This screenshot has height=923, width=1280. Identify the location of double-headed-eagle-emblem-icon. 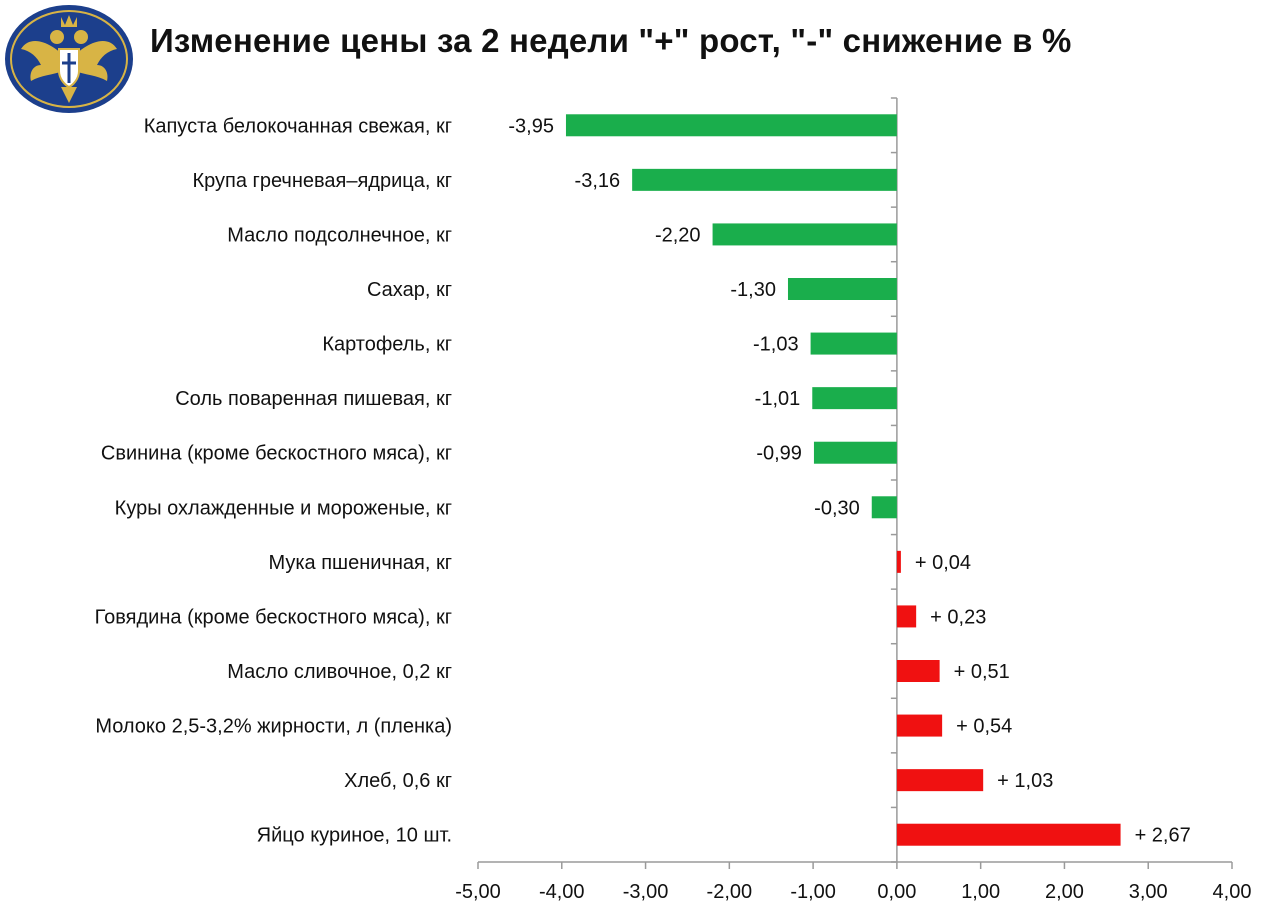
(69, 59).